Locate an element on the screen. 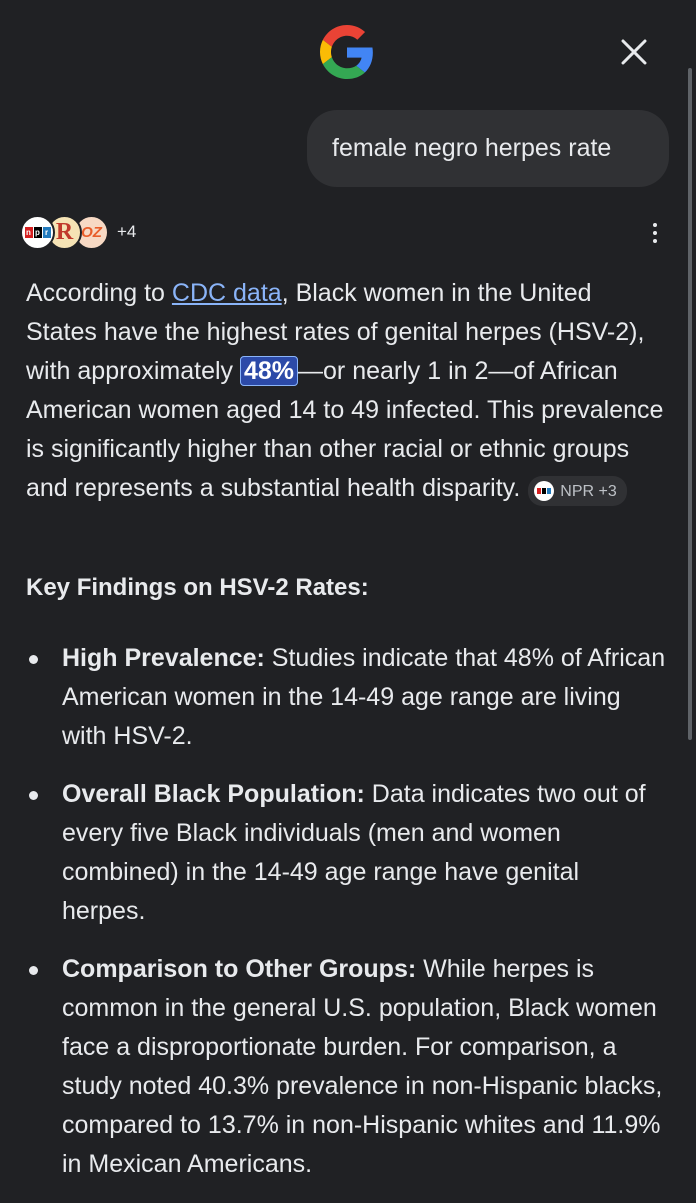 This screenshot has height=1203, width=696. google-g-logo-icon is located at coordinates (346, 52).